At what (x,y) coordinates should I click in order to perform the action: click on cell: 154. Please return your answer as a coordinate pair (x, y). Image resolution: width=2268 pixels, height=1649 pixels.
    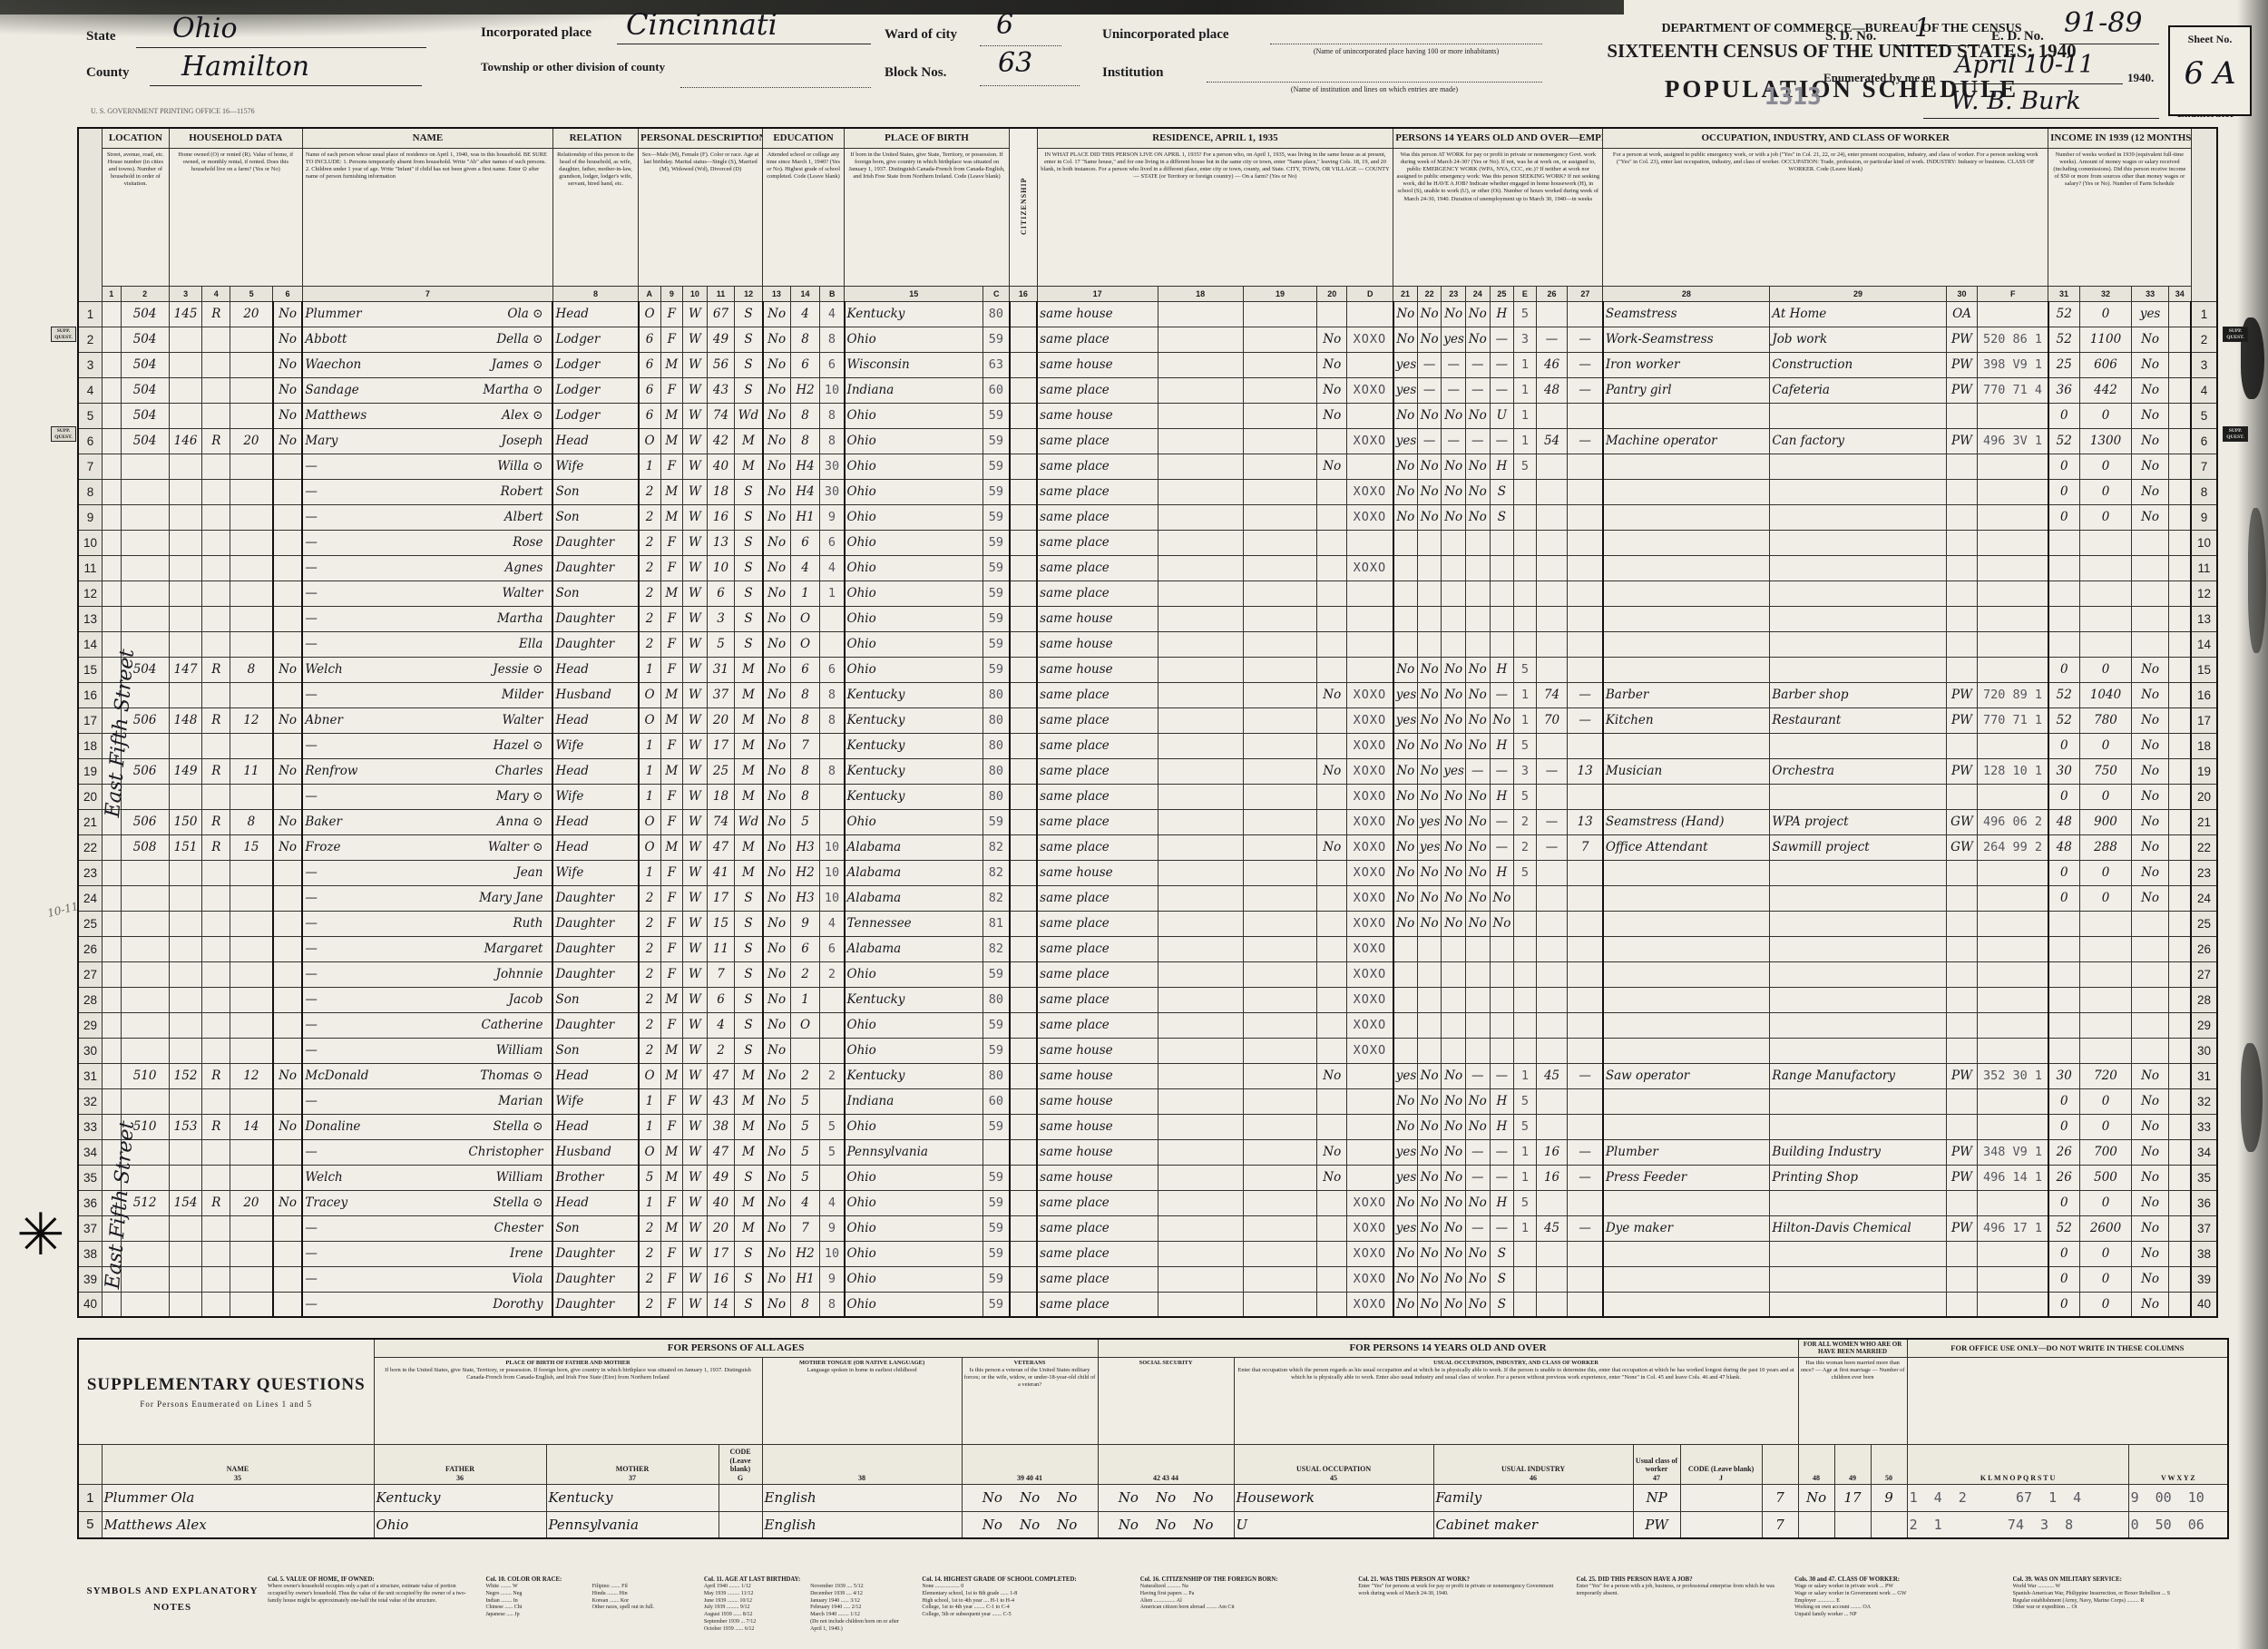
    Looking at the image, I should click on (185, 1202).